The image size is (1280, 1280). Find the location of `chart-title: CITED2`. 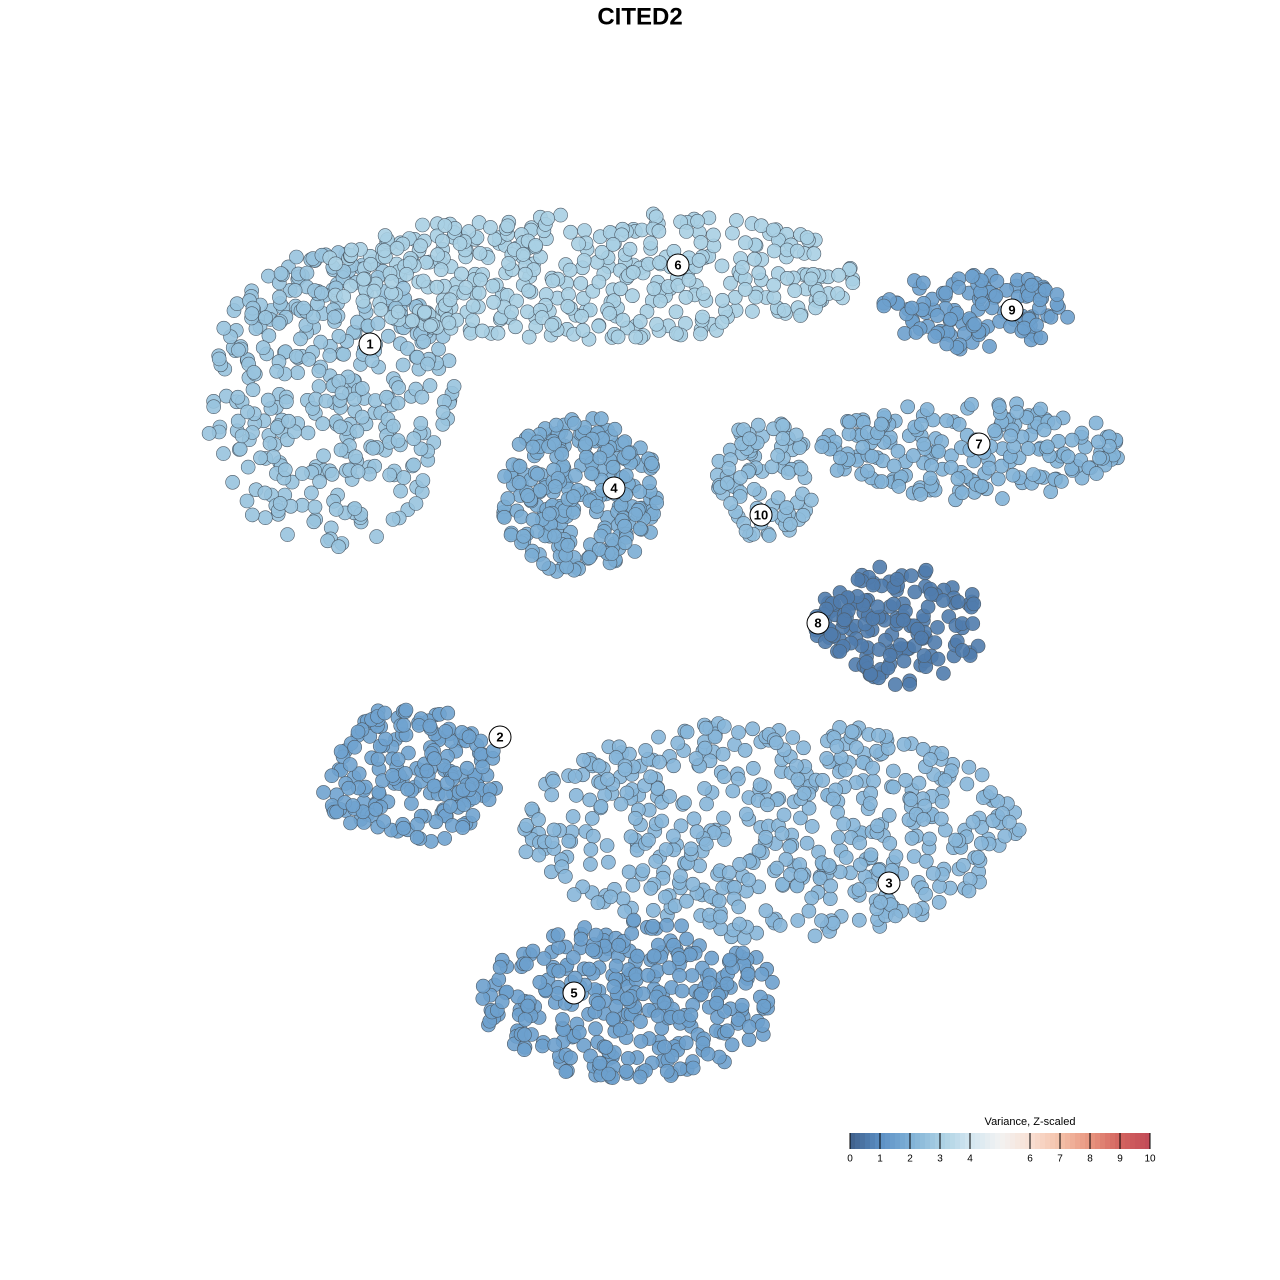

chart-title: CITED2 is located at coordinates (639, 16).